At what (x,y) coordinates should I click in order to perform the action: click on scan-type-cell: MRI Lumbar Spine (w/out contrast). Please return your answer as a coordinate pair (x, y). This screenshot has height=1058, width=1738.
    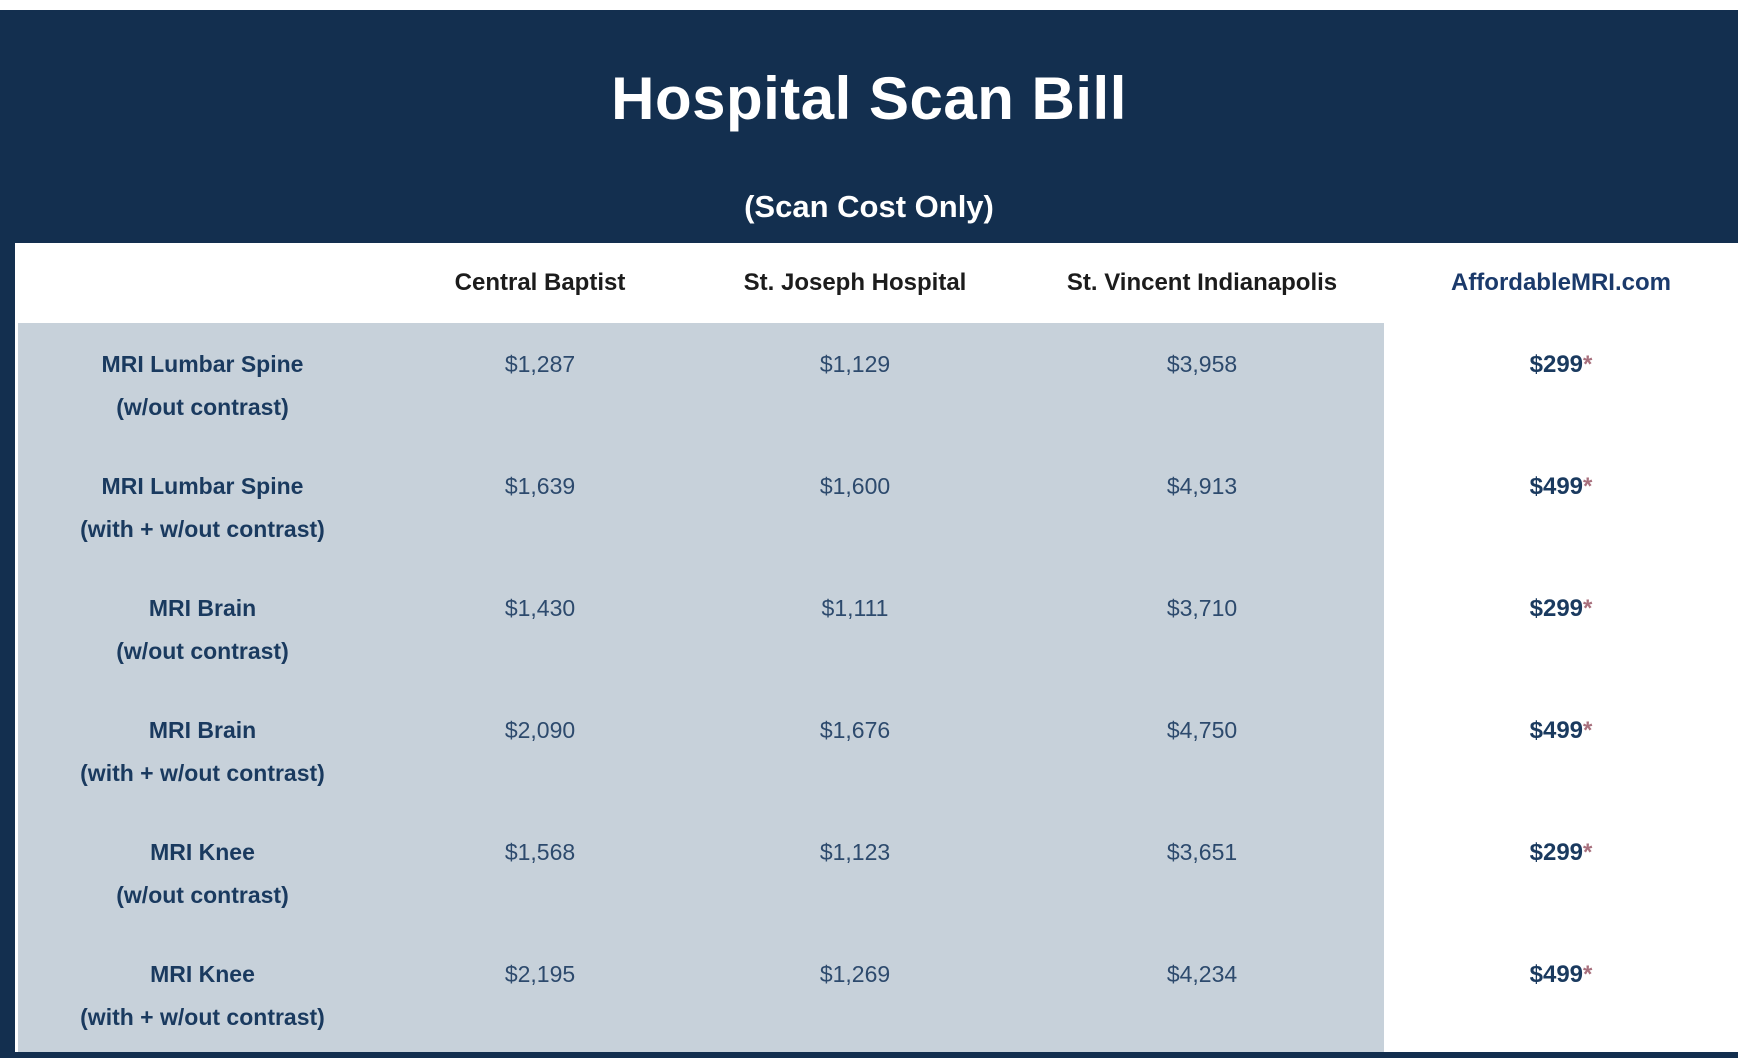
    Looking at the image, I should click on (202, 384).